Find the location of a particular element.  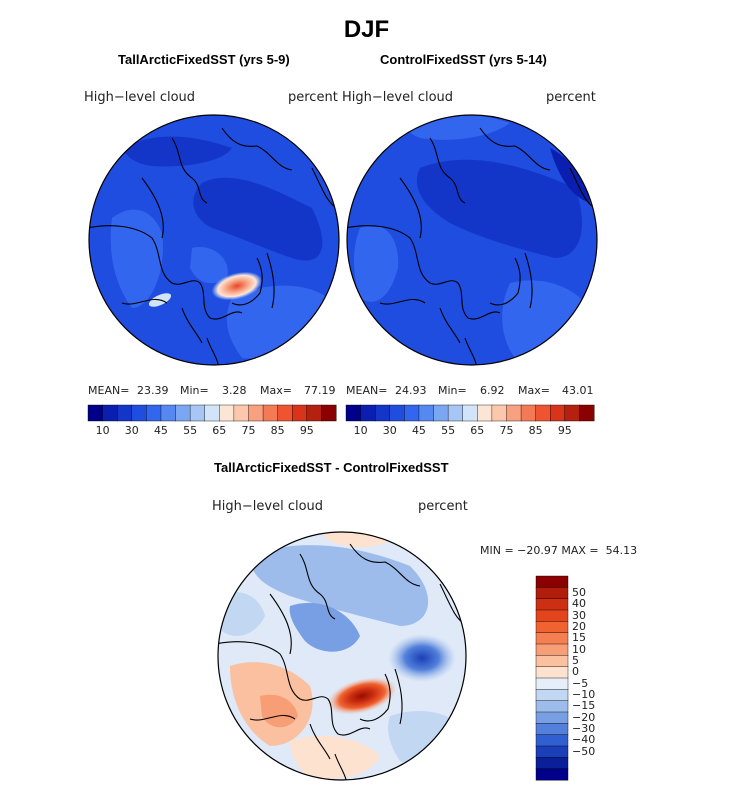

panel3-units-label: percent is located at coordinates (443, 506).